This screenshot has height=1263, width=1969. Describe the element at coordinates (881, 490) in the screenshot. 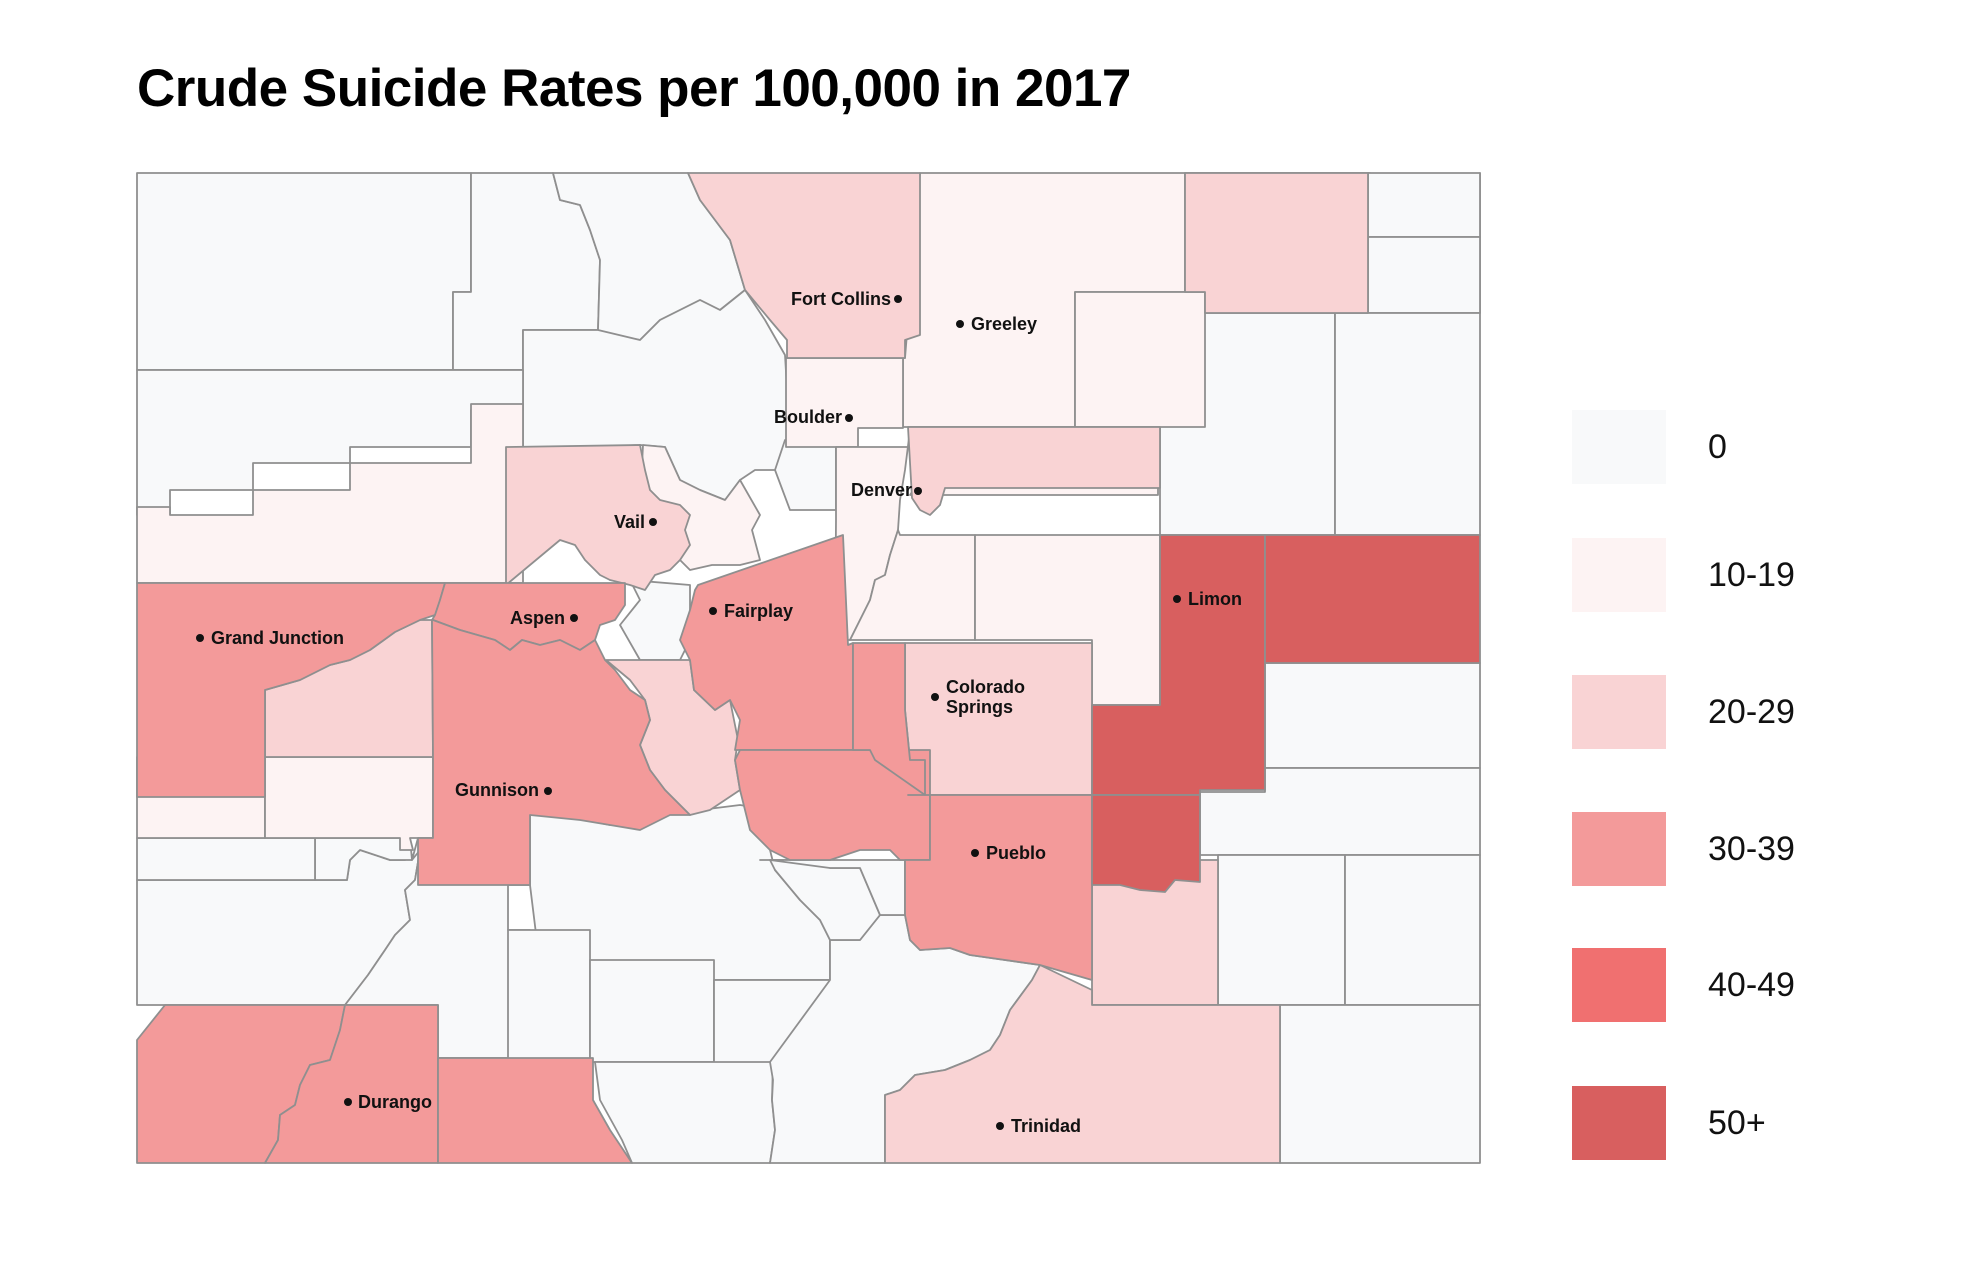

I see `city-label: Denver` at that location.